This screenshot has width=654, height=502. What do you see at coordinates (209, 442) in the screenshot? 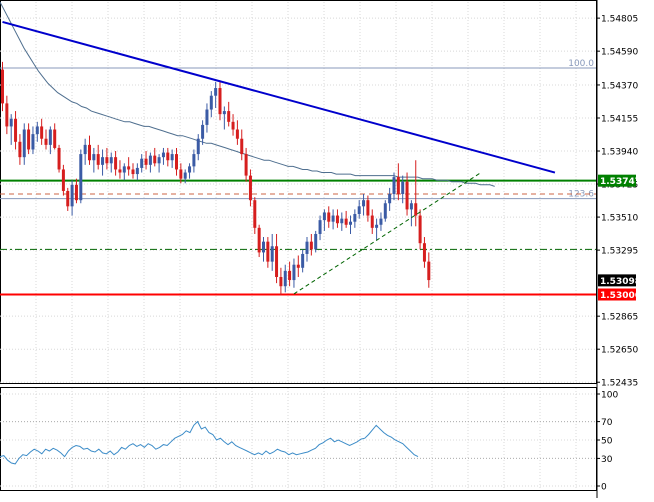
I see `indicator-line` at bounding box center [209, 442].